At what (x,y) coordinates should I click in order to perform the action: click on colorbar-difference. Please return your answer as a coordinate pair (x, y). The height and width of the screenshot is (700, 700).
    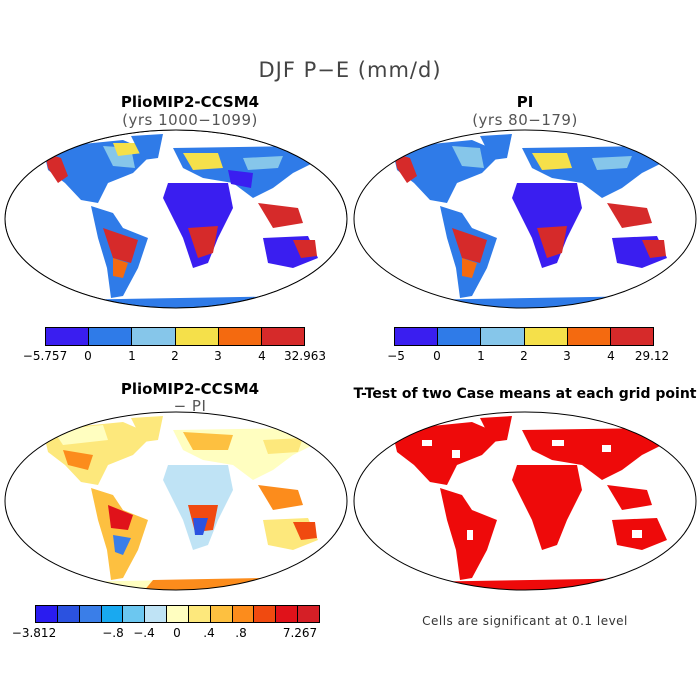
    Looking at the image, I should click on (177, 614).